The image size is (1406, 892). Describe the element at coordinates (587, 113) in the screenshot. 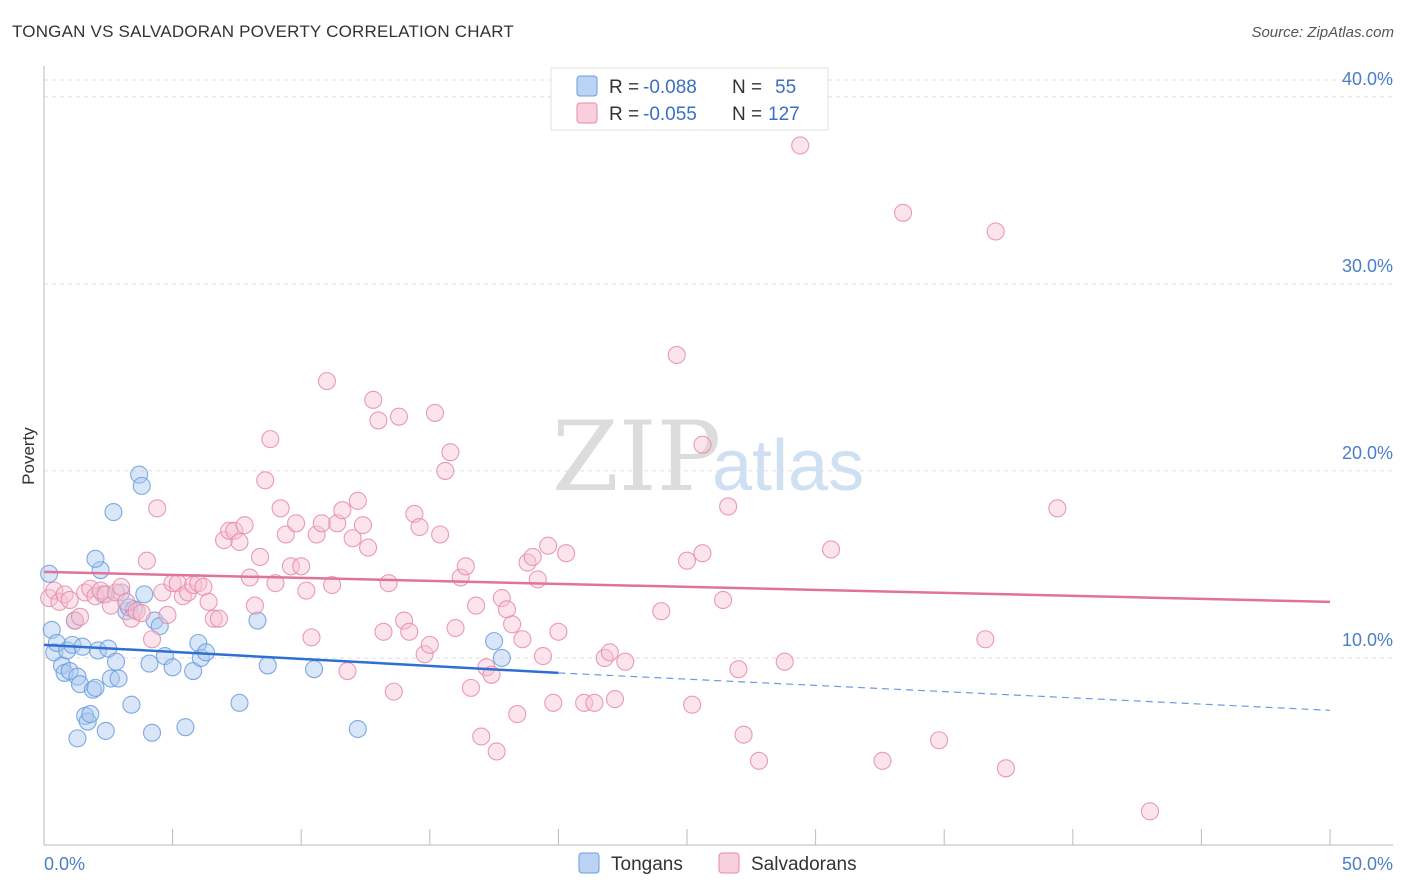

I see `legend-swatch-salvadorans` at that location.